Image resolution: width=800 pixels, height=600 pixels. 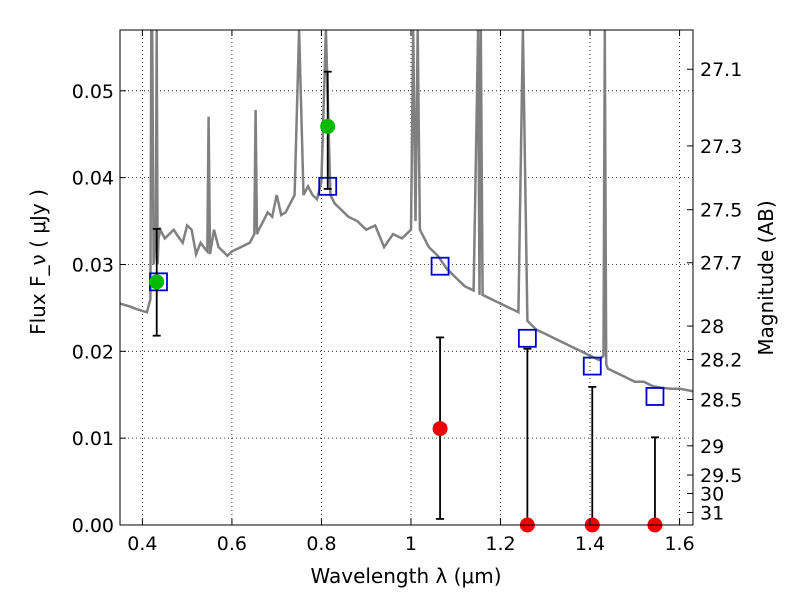 What do you see at coordinates (721, 476) in the screenshot?
I see `mag-tick-label: 29.5` at bounding box center [721, 476].